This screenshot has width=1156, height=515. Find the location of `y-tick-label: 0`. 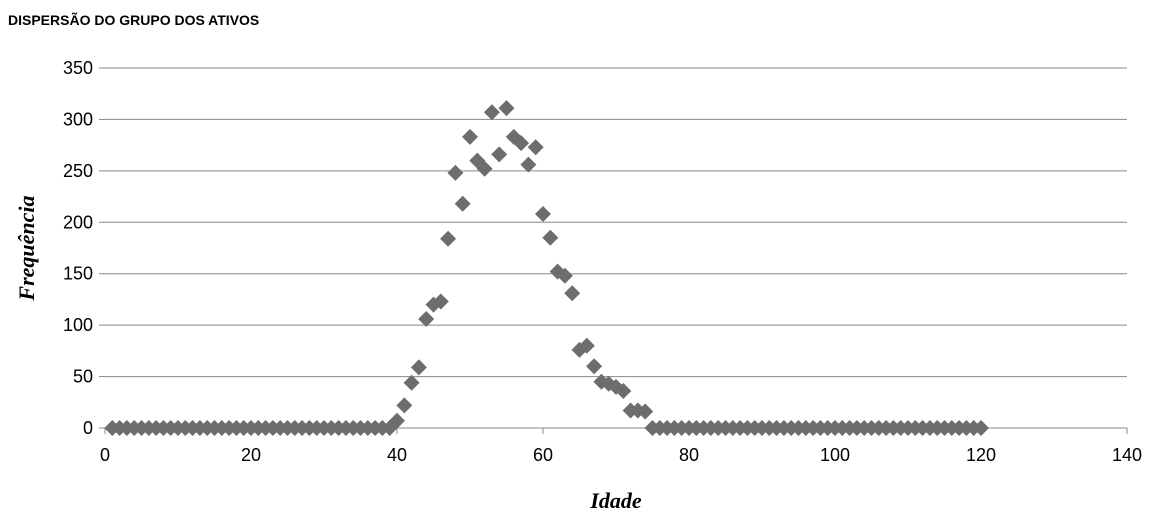

y-tick-label: 0 is located at coordinates (88, 428).